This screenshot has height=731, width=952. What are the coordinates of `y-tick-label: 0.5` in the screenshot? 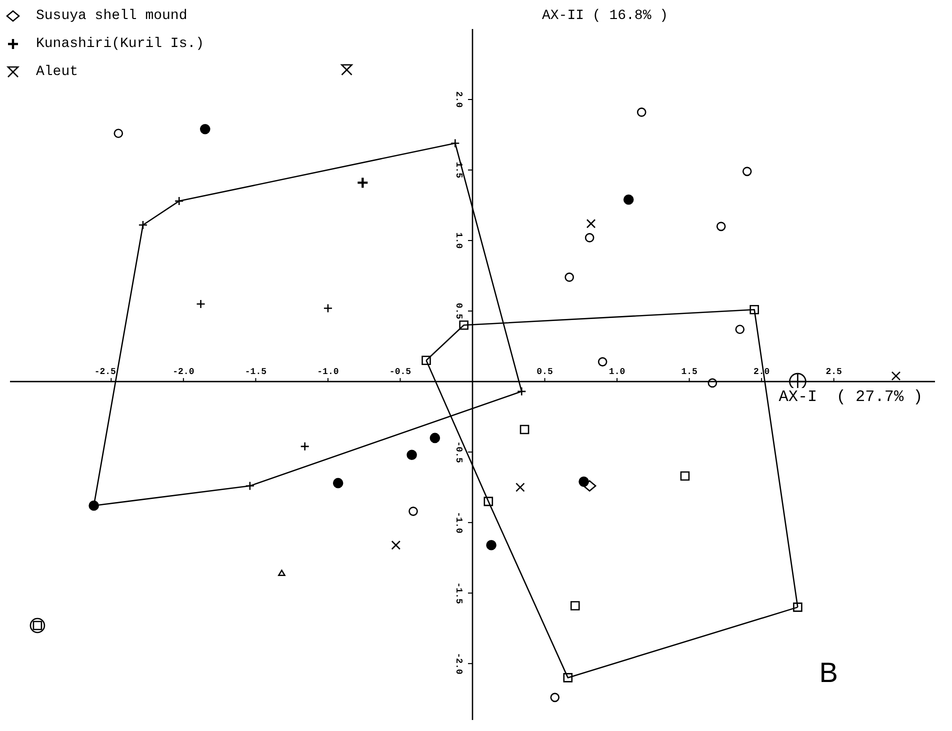 It's located at (459, 311).